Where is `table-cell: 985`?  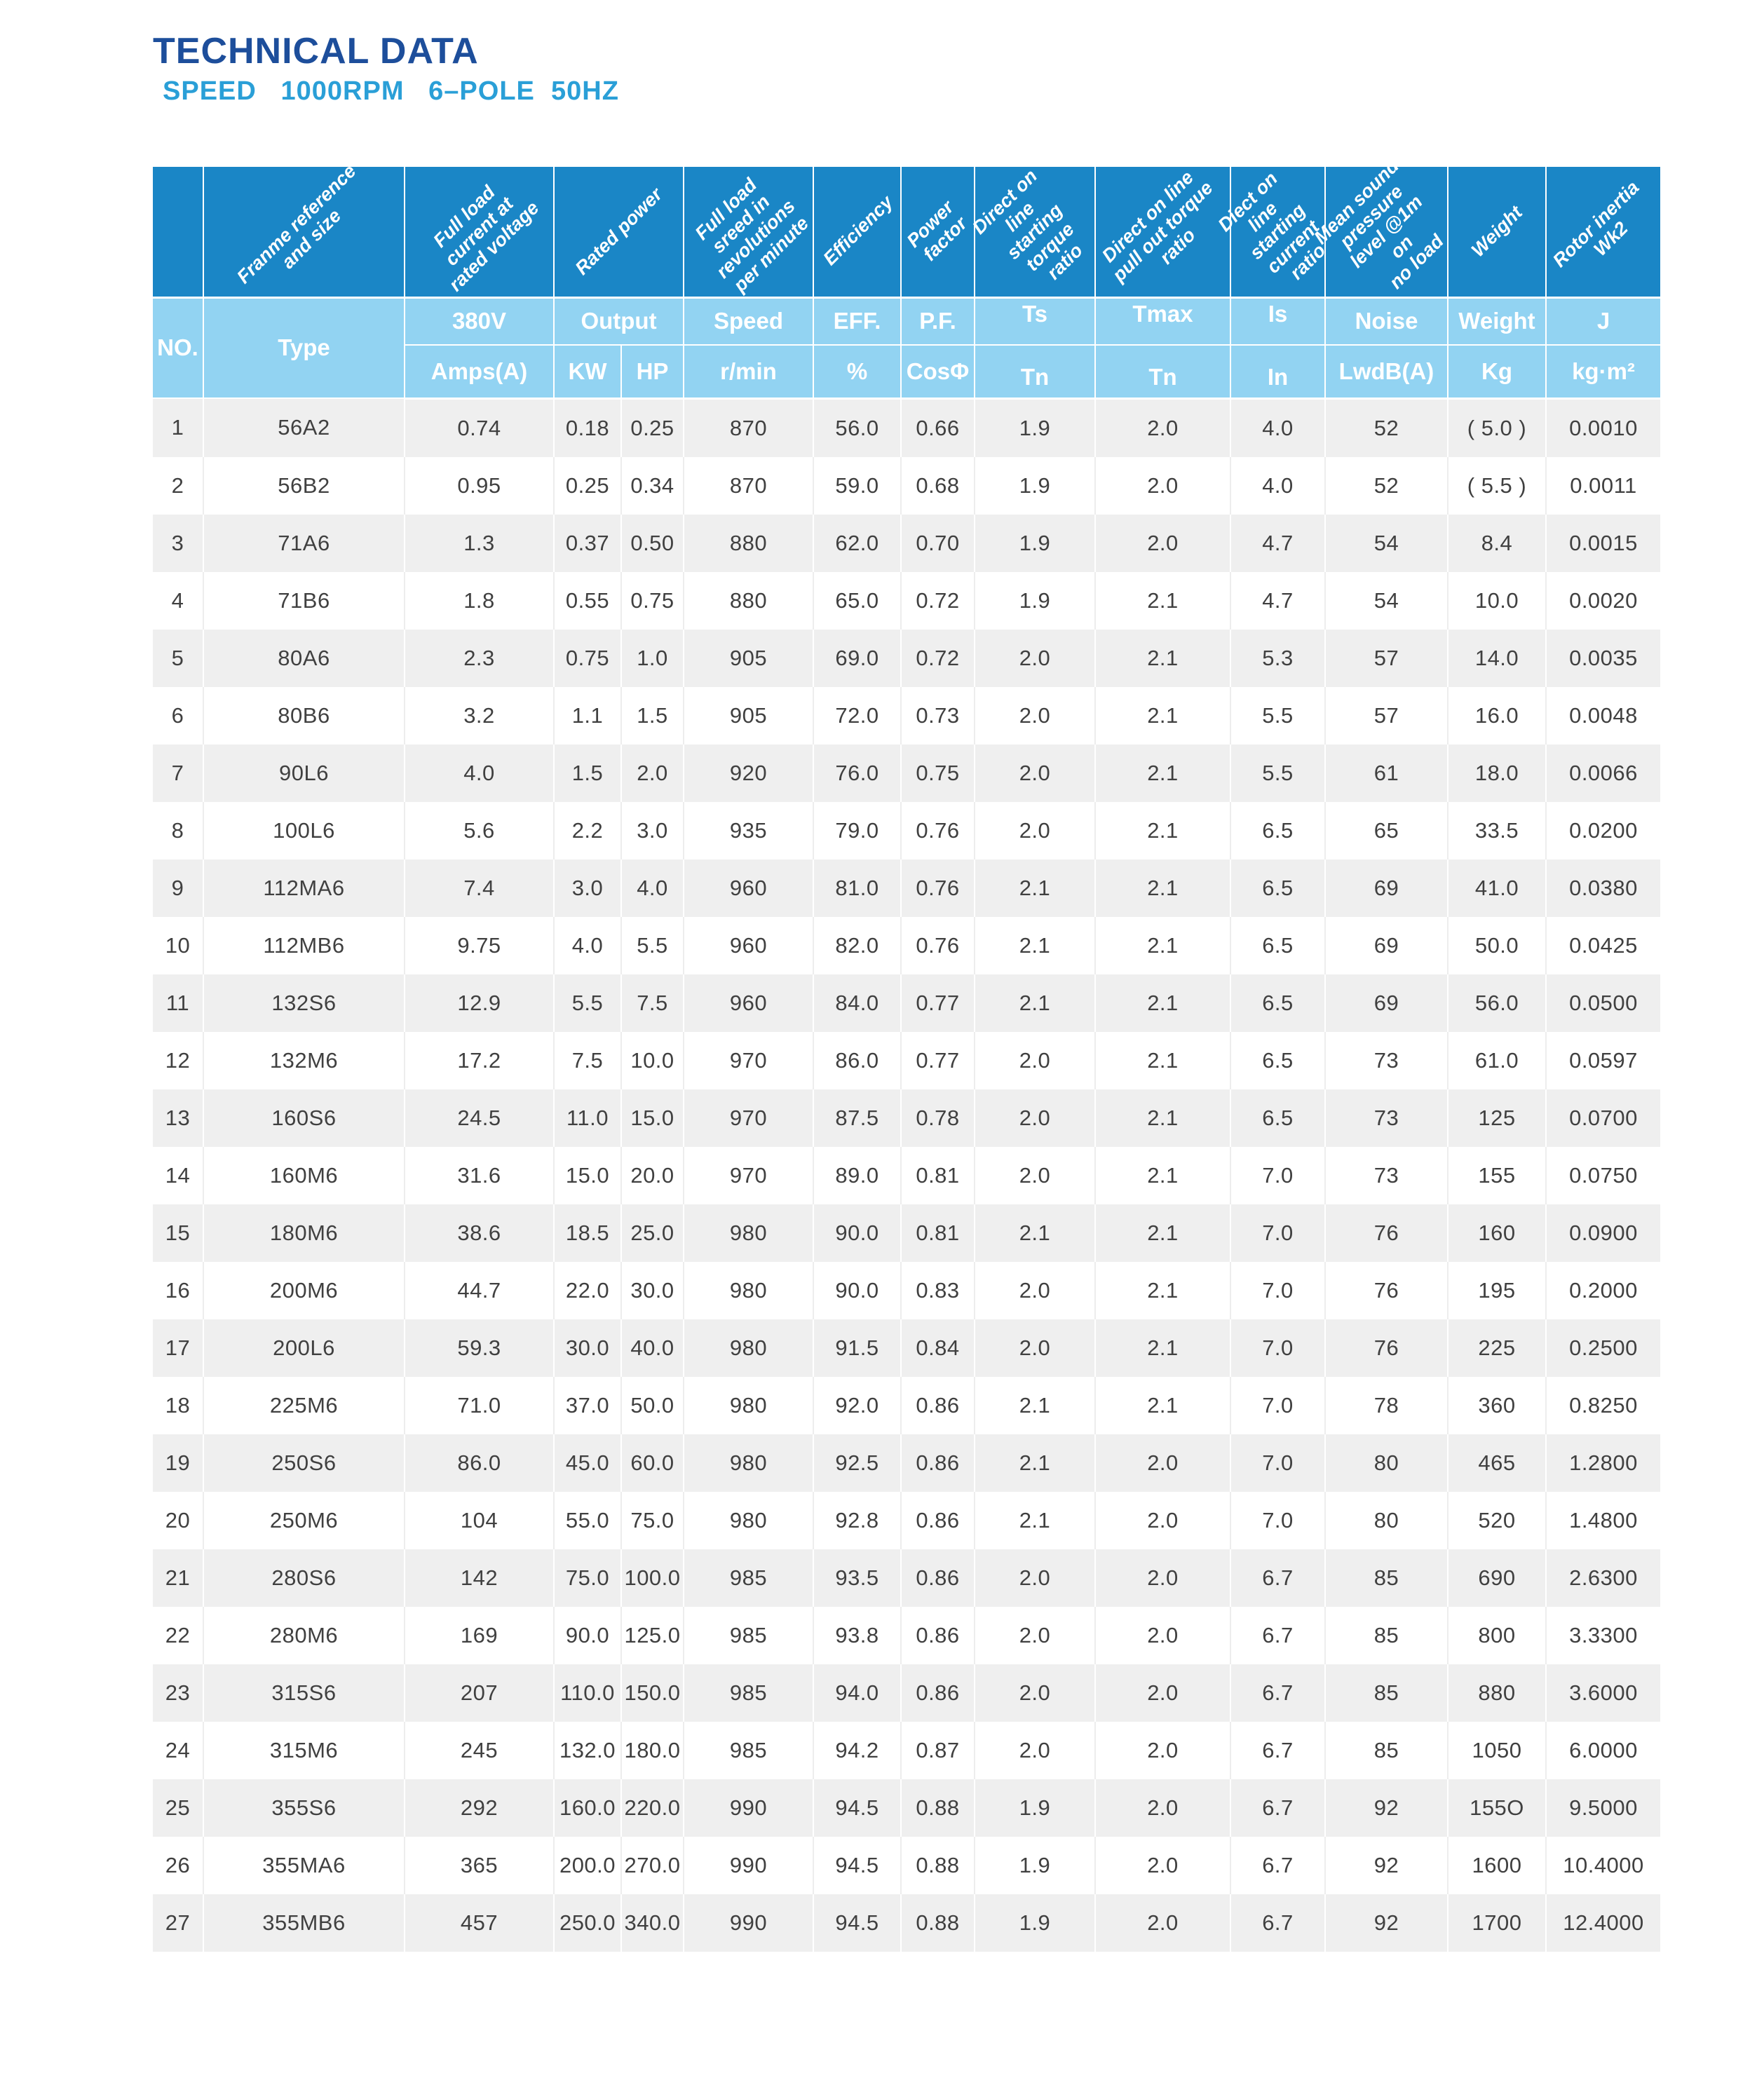 table-cell: 985 is located at coordinates (748, 1578).